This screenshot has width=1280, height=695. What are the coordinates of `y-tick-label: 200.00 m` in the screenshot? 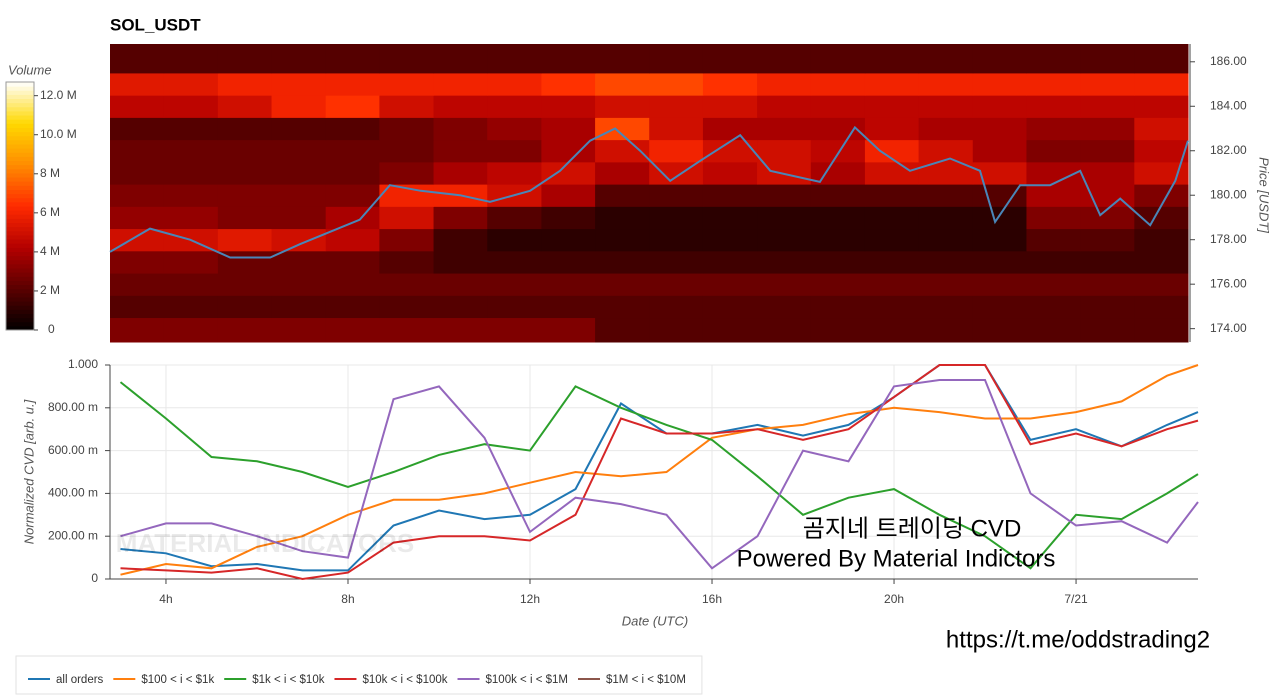 It's located at (73, 535).